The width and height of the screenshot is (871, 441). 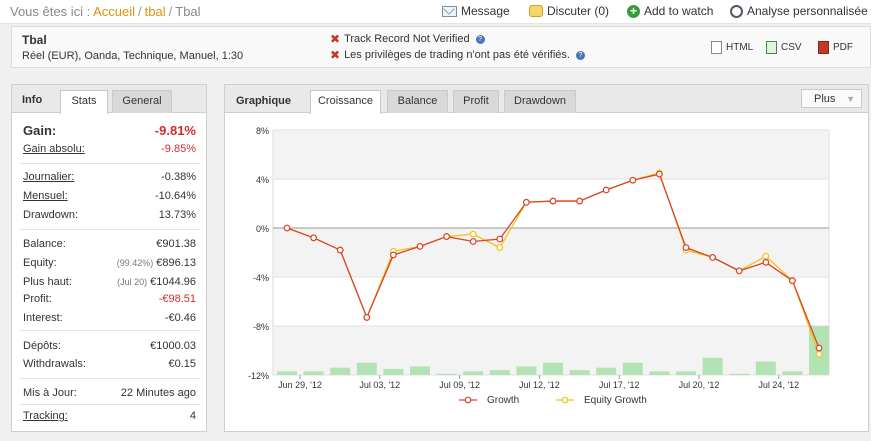 I want to click on export-csv-label: CSV, so click(x=791, y=47).